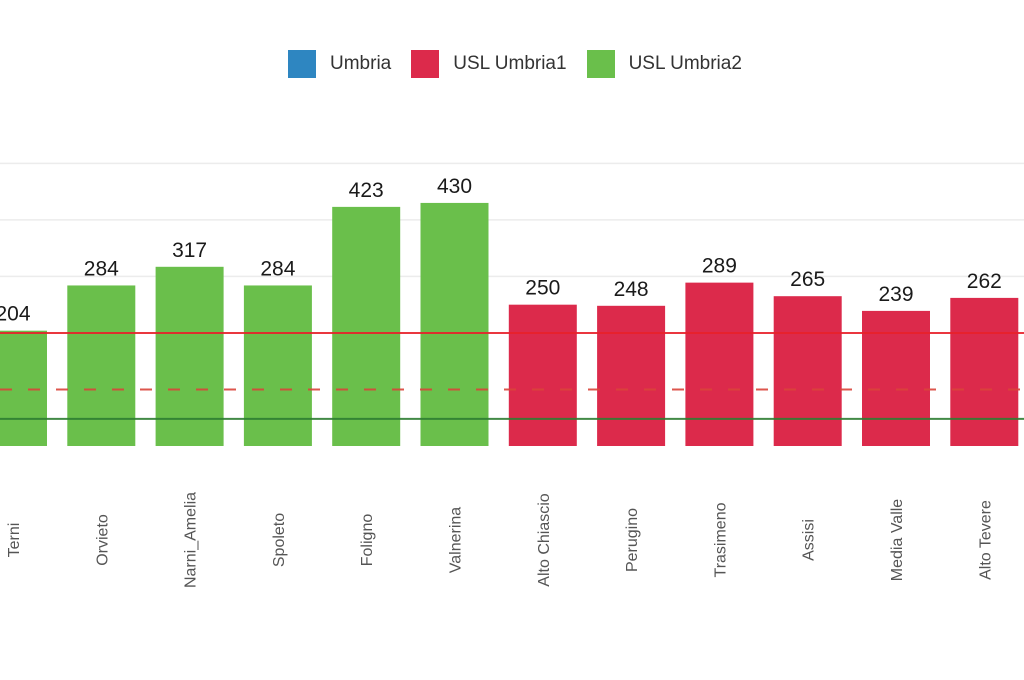 This screenshot has height=680, width=1024. I want to click on x-tick-label: Alto Tevere, so click(985, 540).